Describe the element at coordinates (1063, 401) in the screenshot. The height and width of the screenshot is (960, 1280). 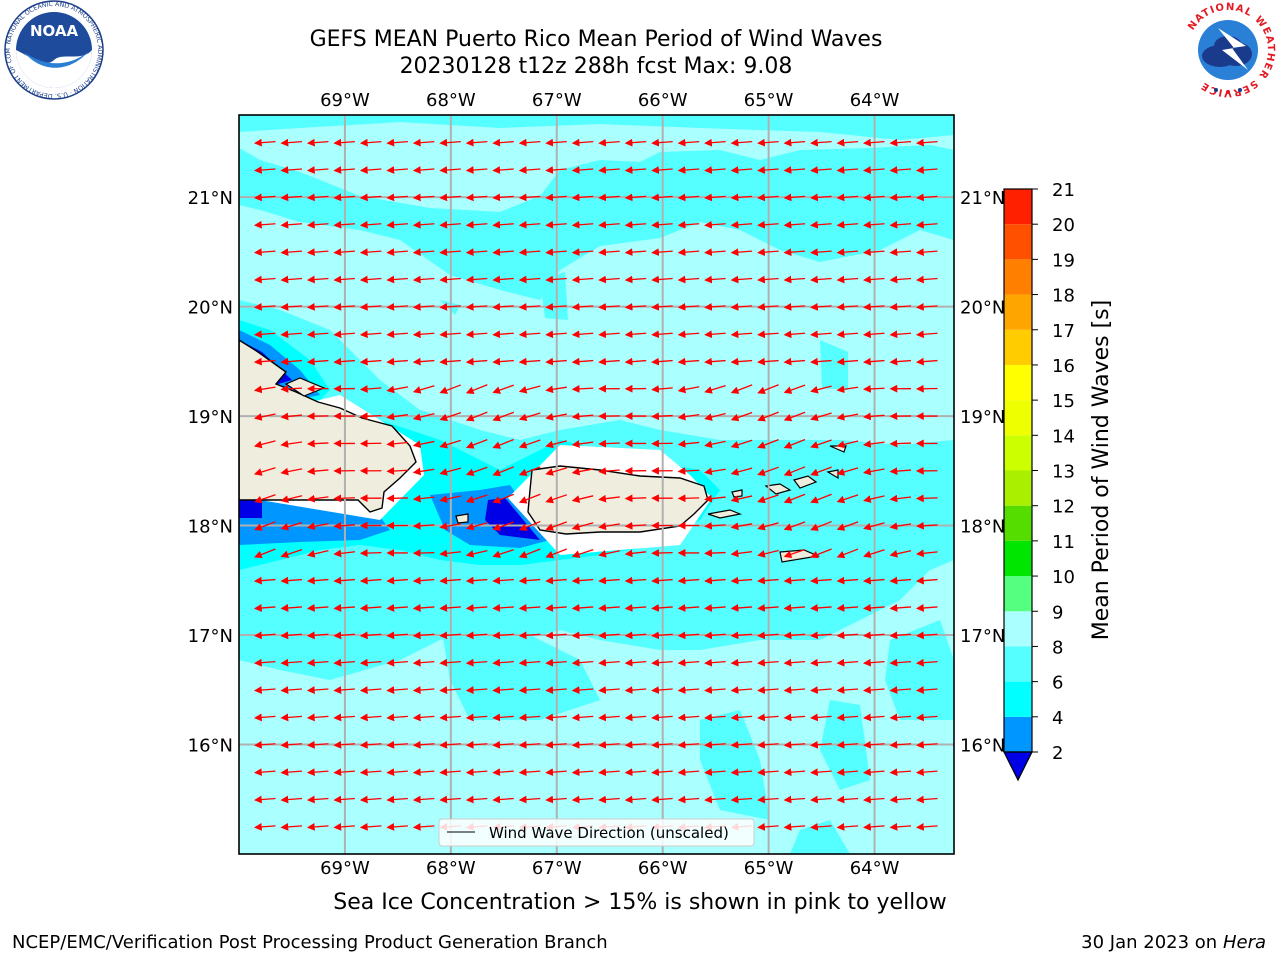
I see `colorbar-tick-label: 15` at that location.